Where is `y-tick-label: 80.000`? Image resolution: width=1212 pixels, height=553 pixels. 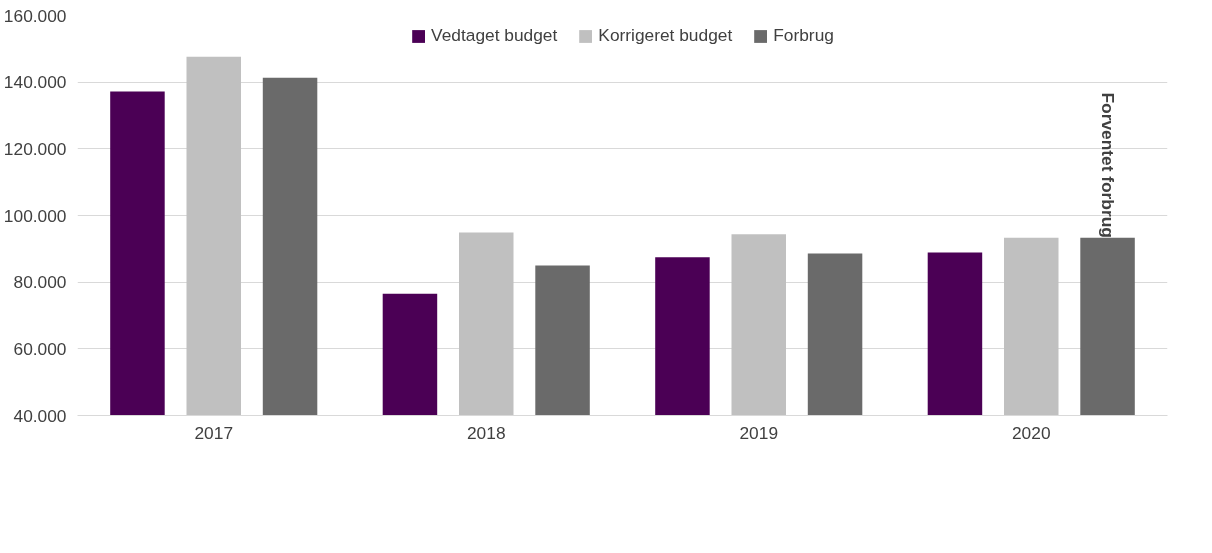 y-tick-label: 80.000 is located at coordinates (40, 282).